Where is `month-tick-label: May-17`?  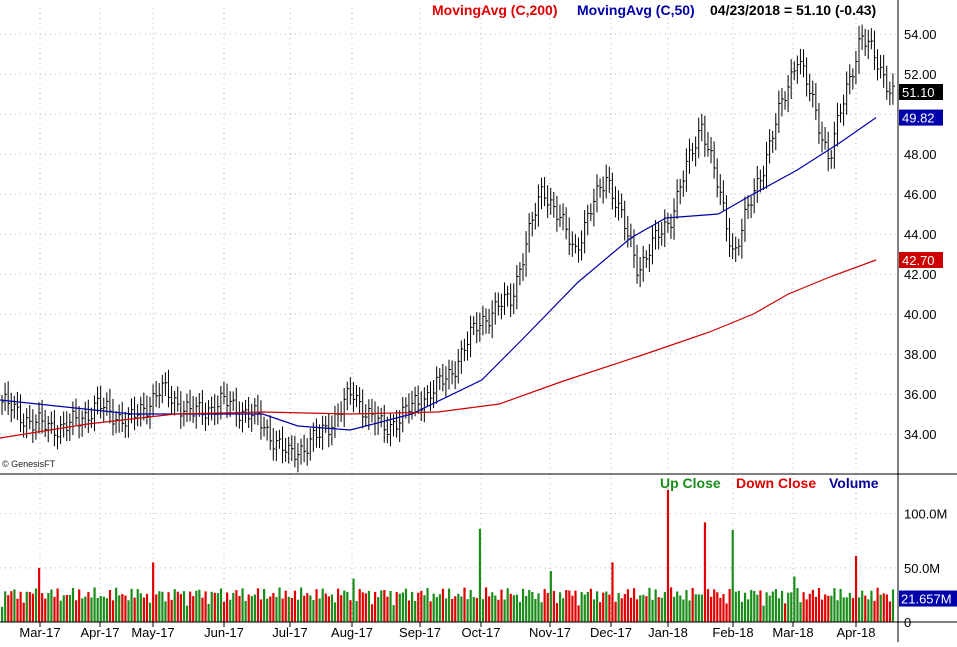 month-tick-label: May-17 is located at coordinates (152, 632).